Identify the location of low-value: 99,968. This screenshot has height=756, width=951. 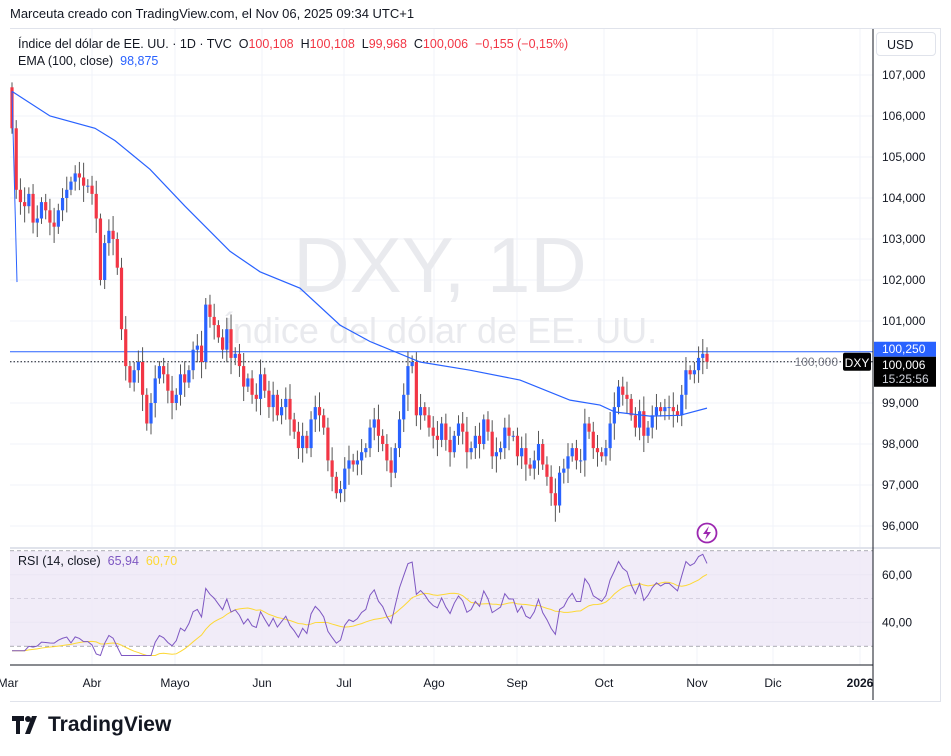
(387, 44).